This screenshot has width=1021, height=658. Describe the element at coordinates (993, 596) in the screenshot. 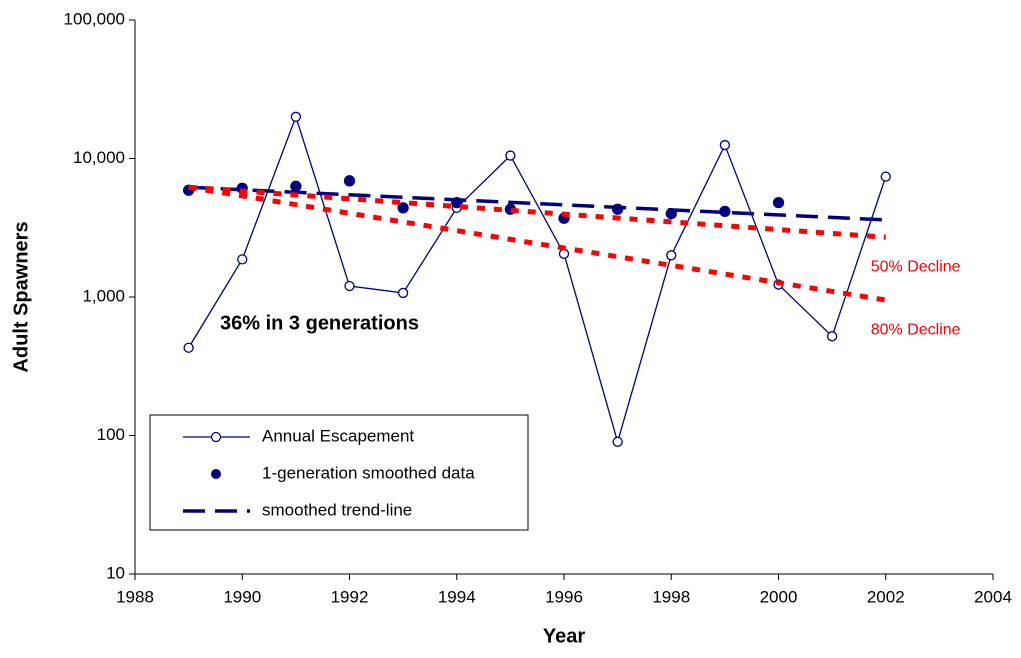

I see `x-tick-label: 2004` at that location.